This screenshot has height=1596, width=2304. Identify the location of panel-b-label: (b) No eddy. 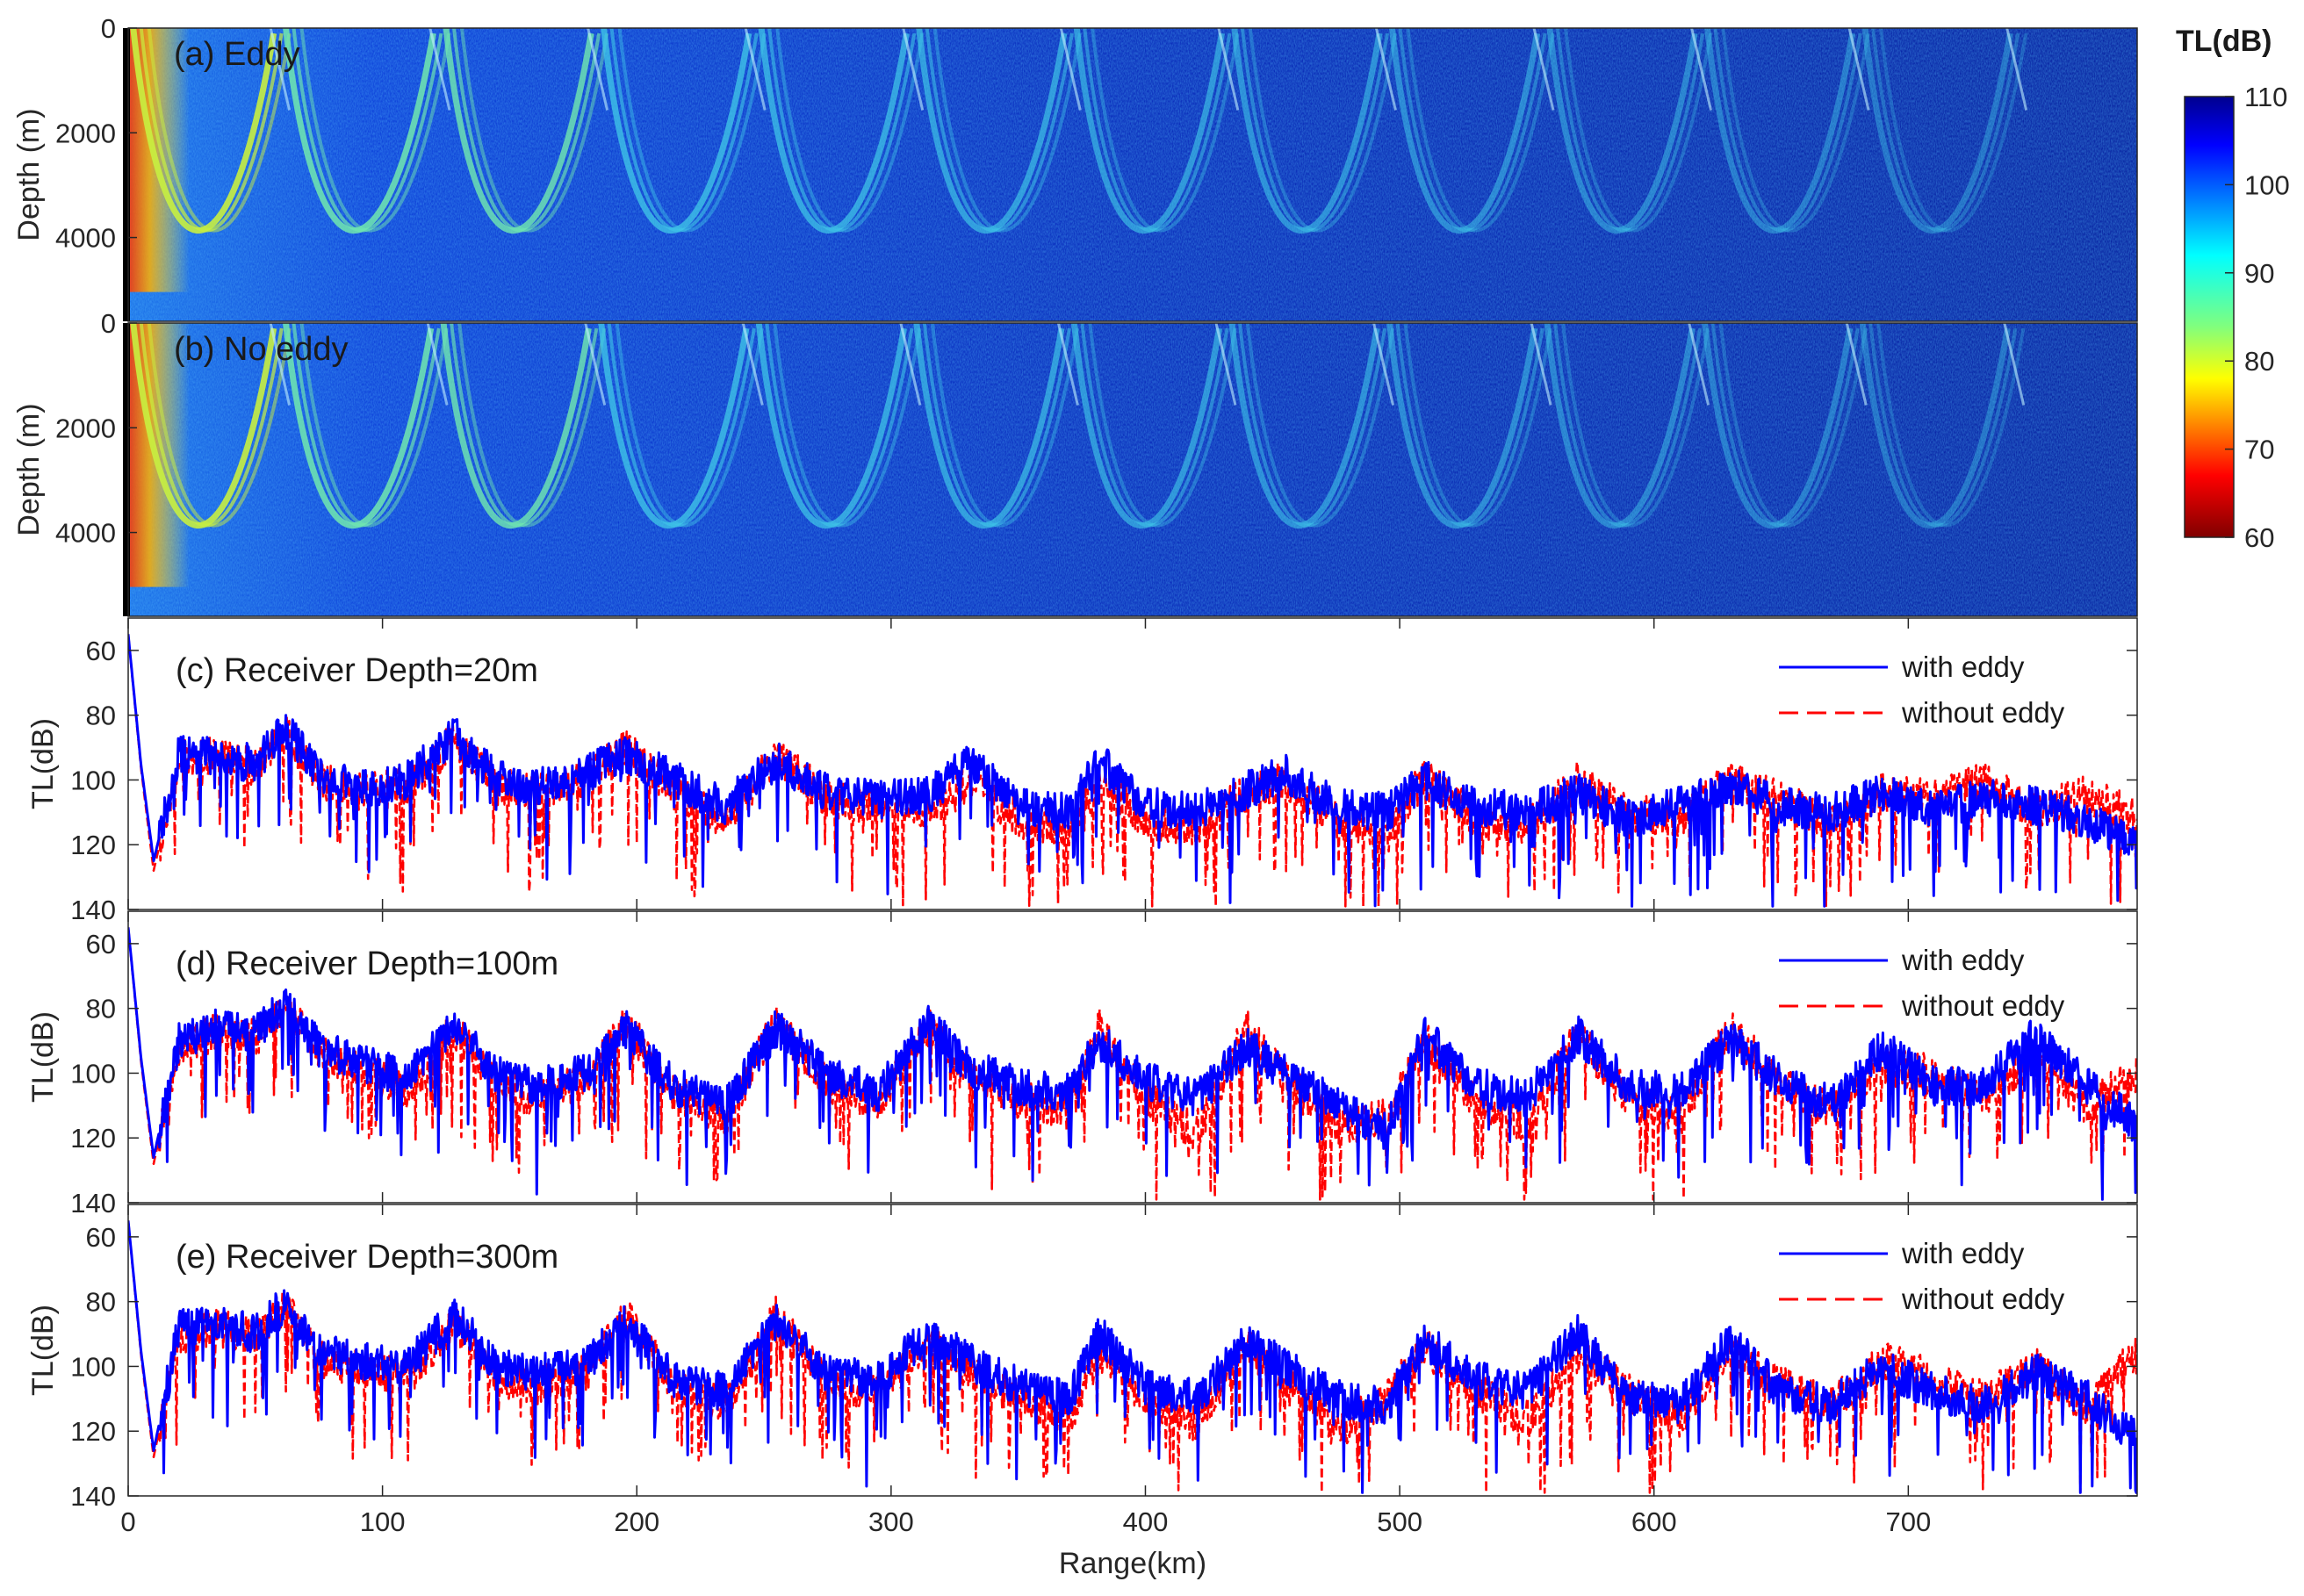
(261, 349).